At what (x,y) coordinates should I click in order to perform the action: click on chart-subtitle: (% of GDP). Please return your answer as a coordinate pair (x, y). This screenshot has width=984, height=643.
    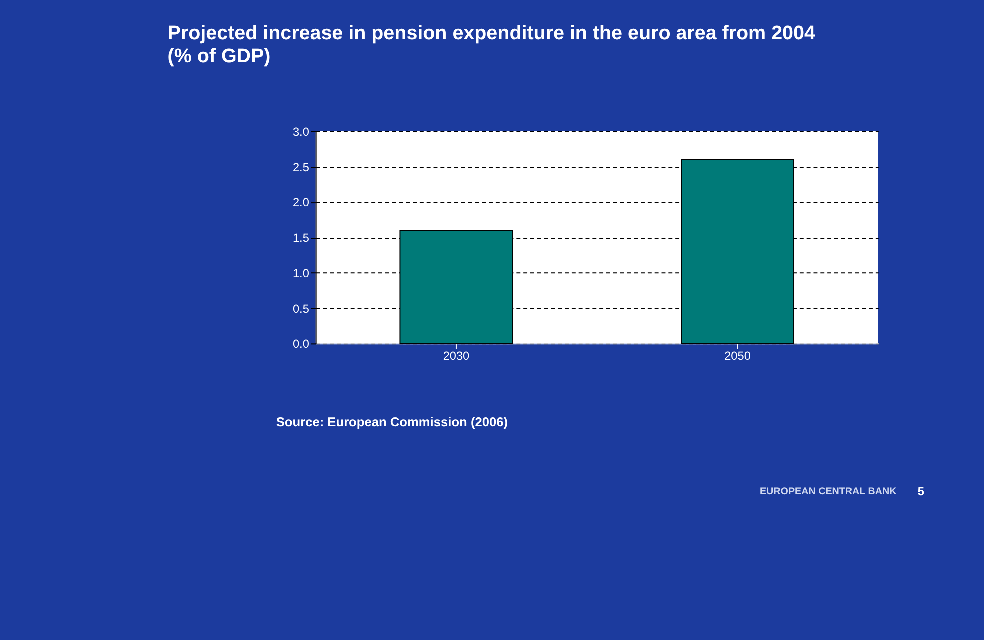
    Looking at the image, I should click on (219, 56).